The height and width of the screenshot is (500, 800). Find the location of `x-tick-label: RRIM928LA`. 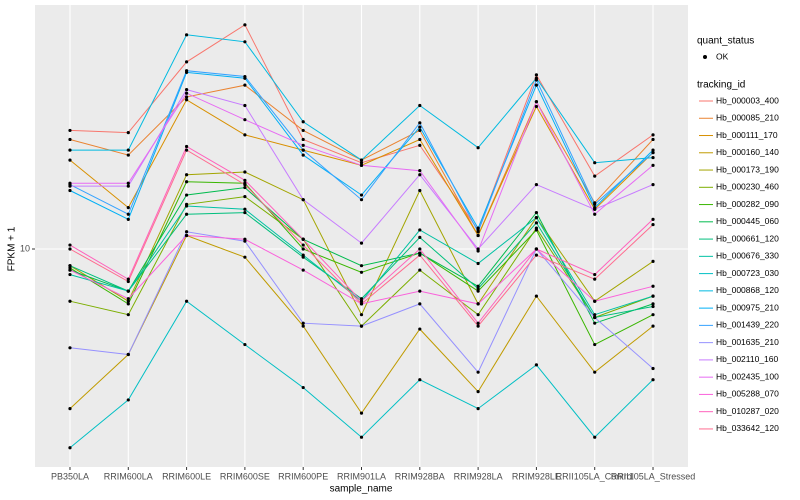

x-tick-label: RRIM928LA is located at coordinates (478, 476).